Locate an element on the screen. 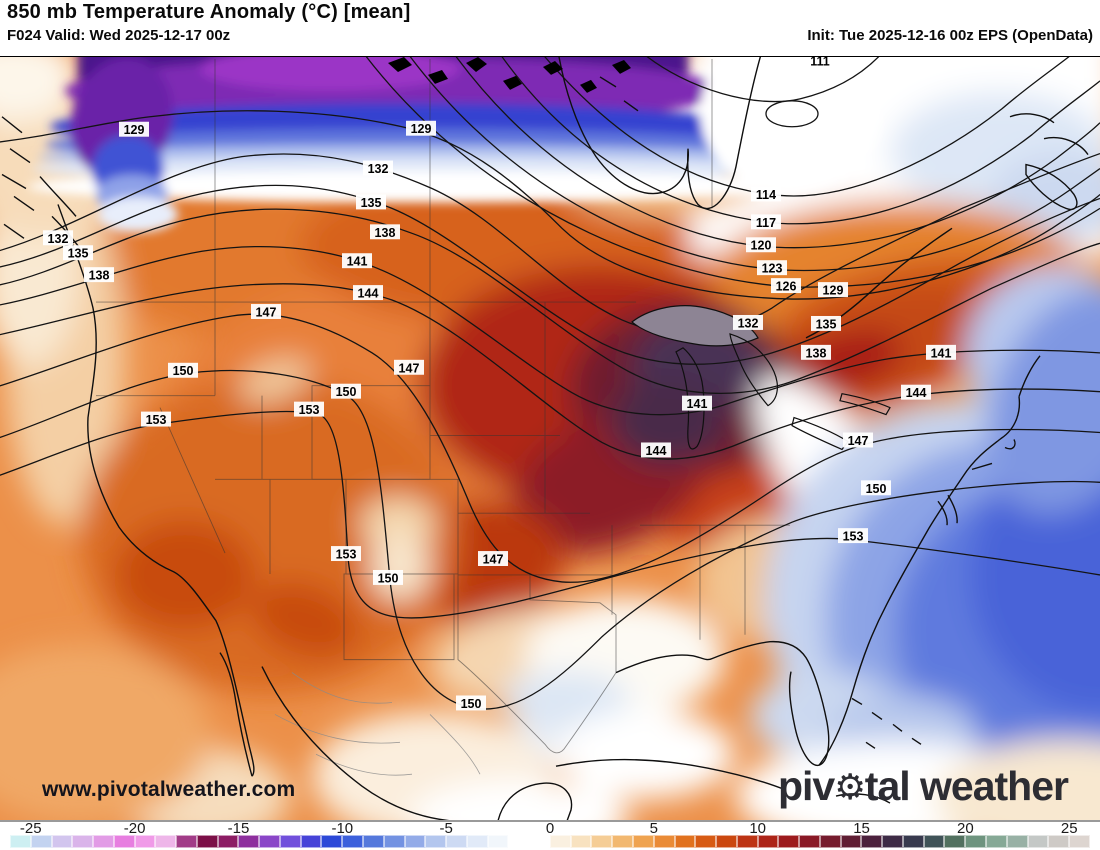  colorbar is located at coordinates (550, 841).